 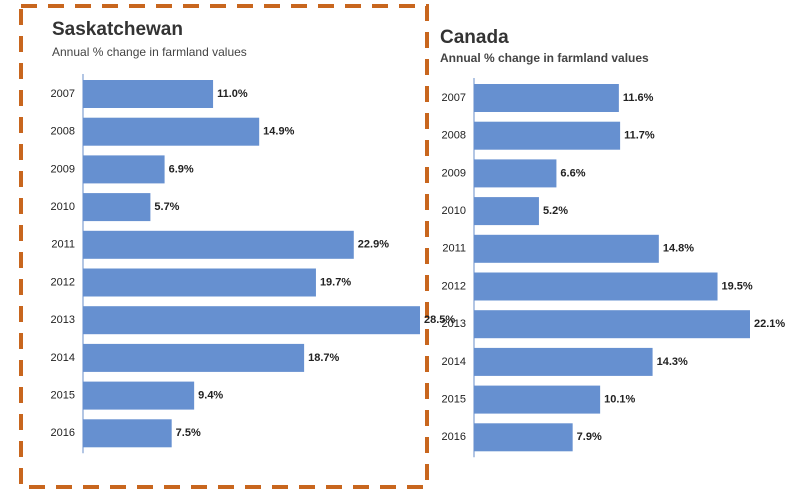 I want to click on value-label: 19.5%, so click(x=737, y=286).